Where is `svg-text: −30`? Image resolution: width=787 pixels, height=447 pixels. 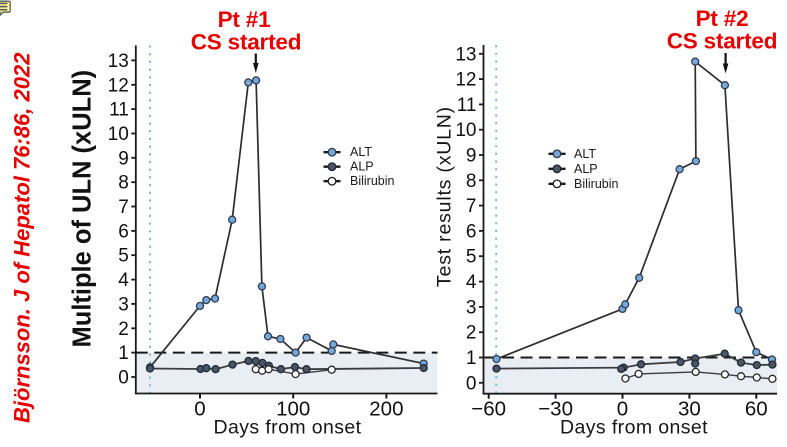 svg-text: −30 is located at coordinates (555, 409).